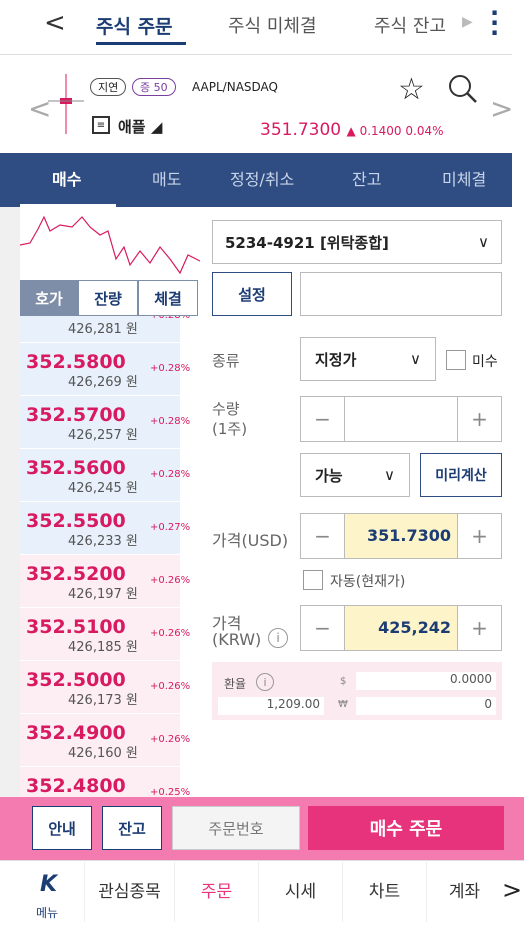 This screenshot has width=524, height=936. Describe the element at coordinates (461, 475) in the screenshot. I see `precalc-button: 미리계산` at that location.